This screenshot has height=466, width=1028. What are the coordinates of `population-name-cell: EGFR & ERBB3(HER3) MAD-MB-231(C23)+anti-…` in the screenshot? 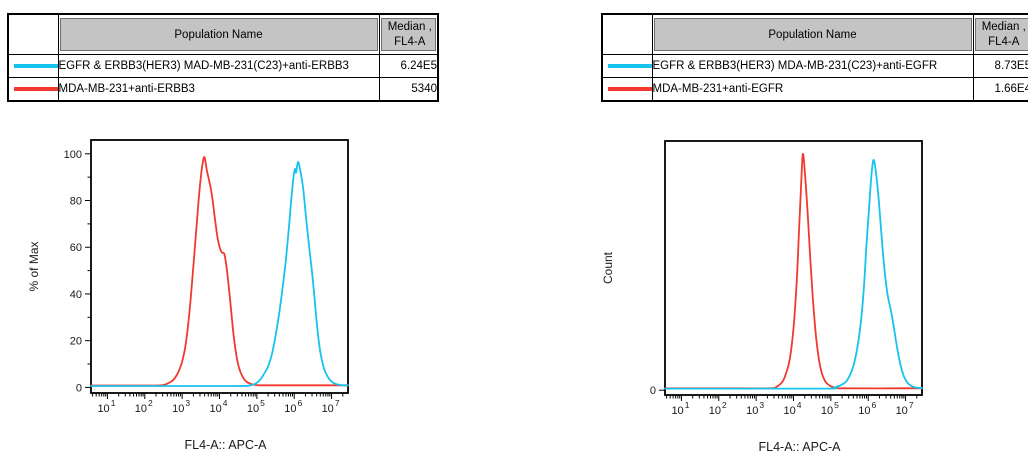 It's located at (218, 66).